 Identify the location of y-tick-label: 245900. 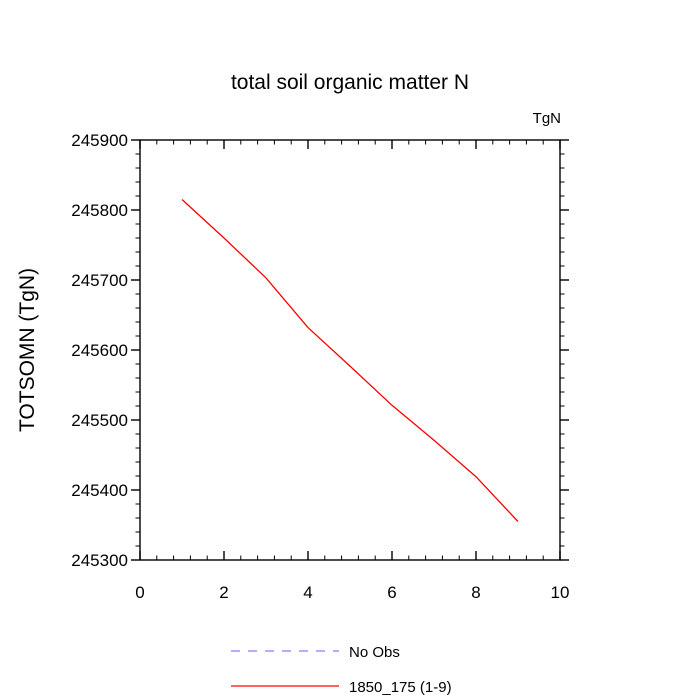
(99, 140).